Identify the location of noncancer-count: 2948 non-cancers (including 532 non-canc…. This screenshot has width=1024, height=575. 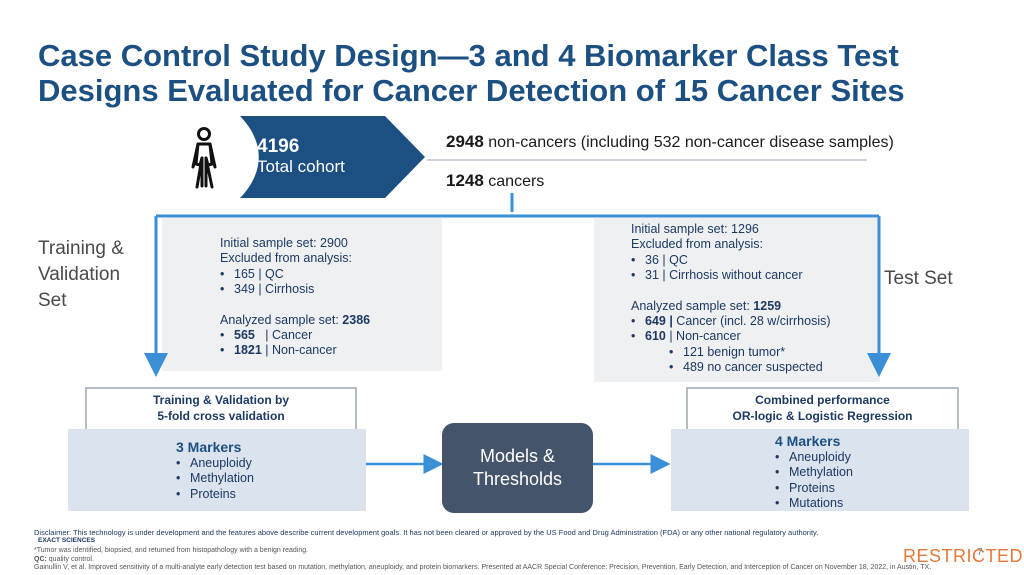
(670, 142).